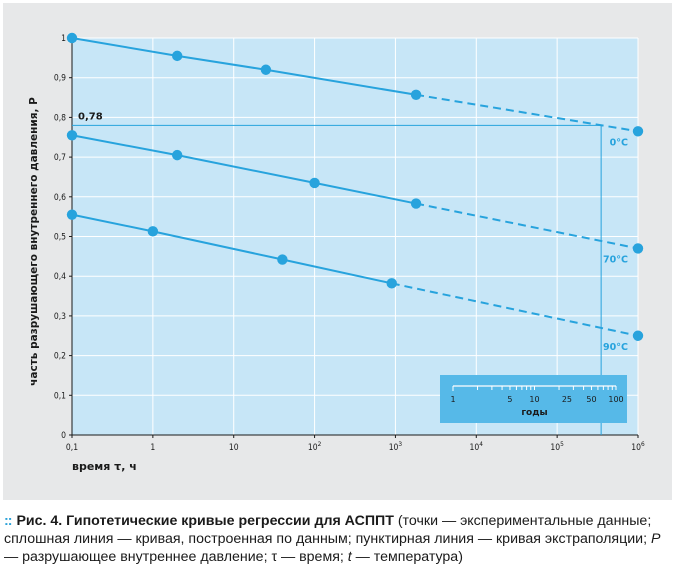 Image resolution: width=675 pixels, height=574 pixels. I want to click on y-tick-label: 1, so click(63, 39).